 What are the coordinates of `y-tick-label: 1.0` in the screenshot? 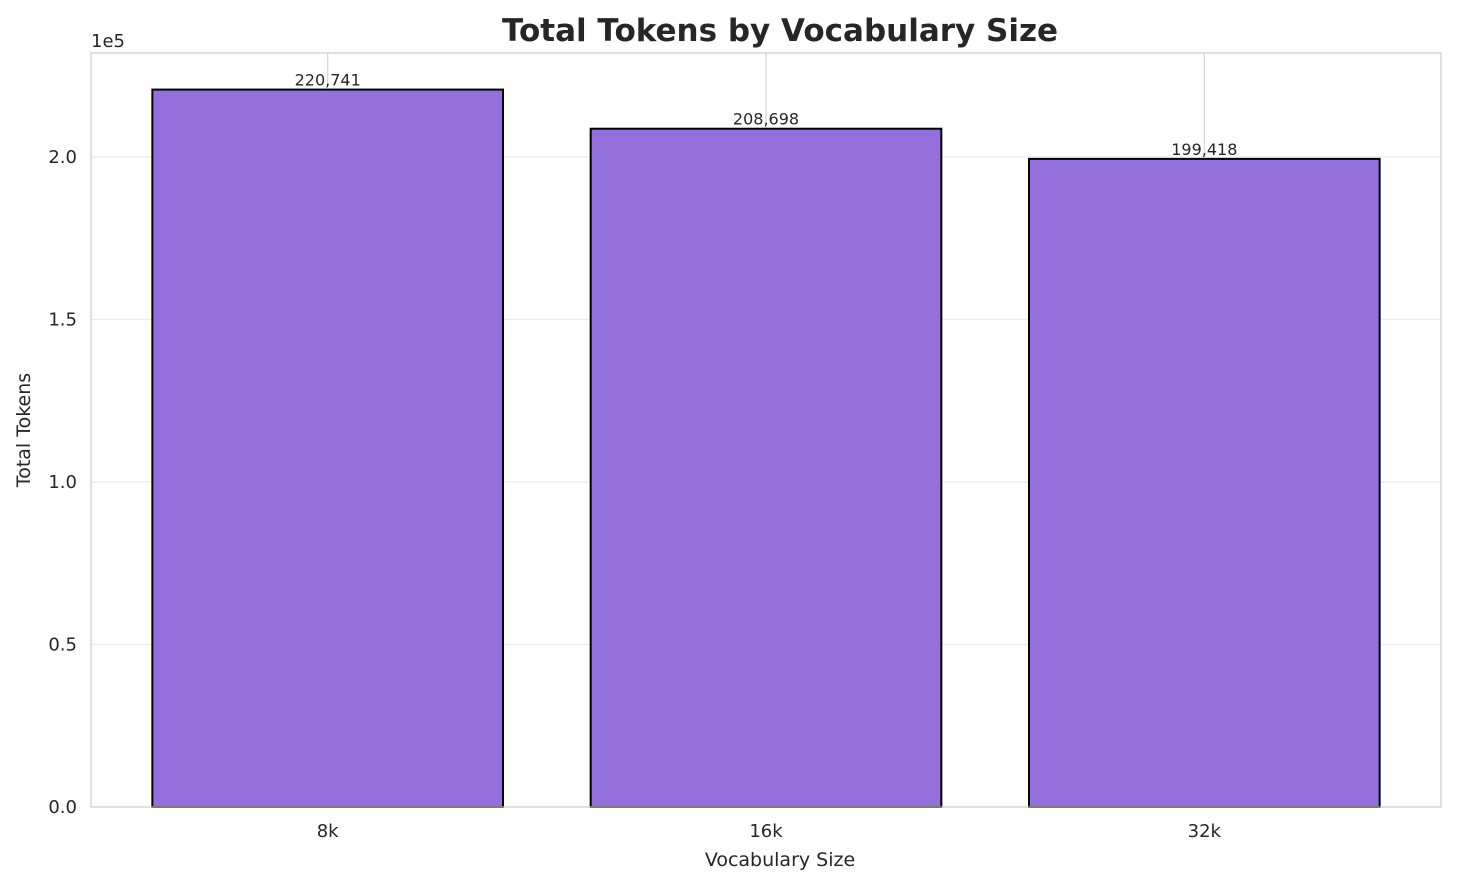 It's located at (62, 482).